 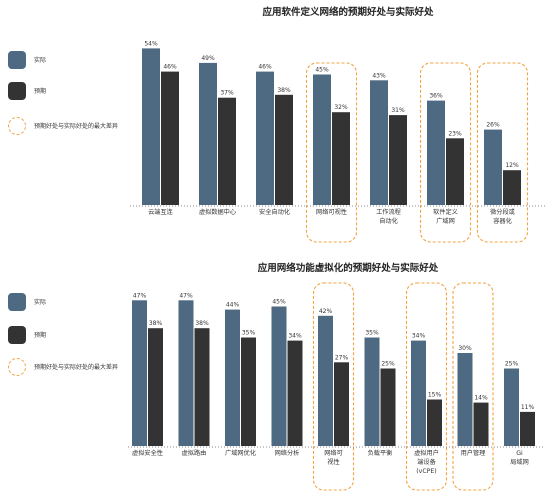 What do you see at coordinates (333, 453) in the screenshot?
I see `category-label-line: 网络可` at bounding box center [333, 453].